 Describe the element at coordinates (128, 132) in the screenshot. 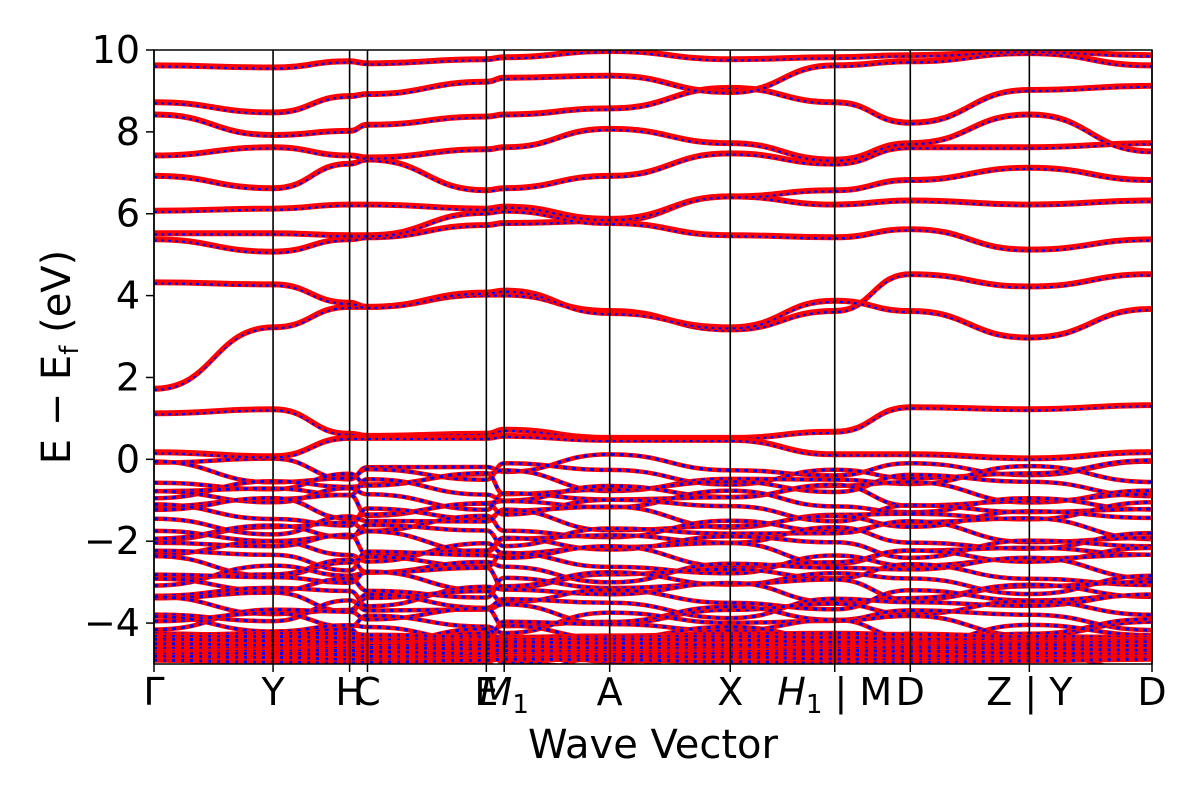

I see `y-tick-label: 8` at that location.